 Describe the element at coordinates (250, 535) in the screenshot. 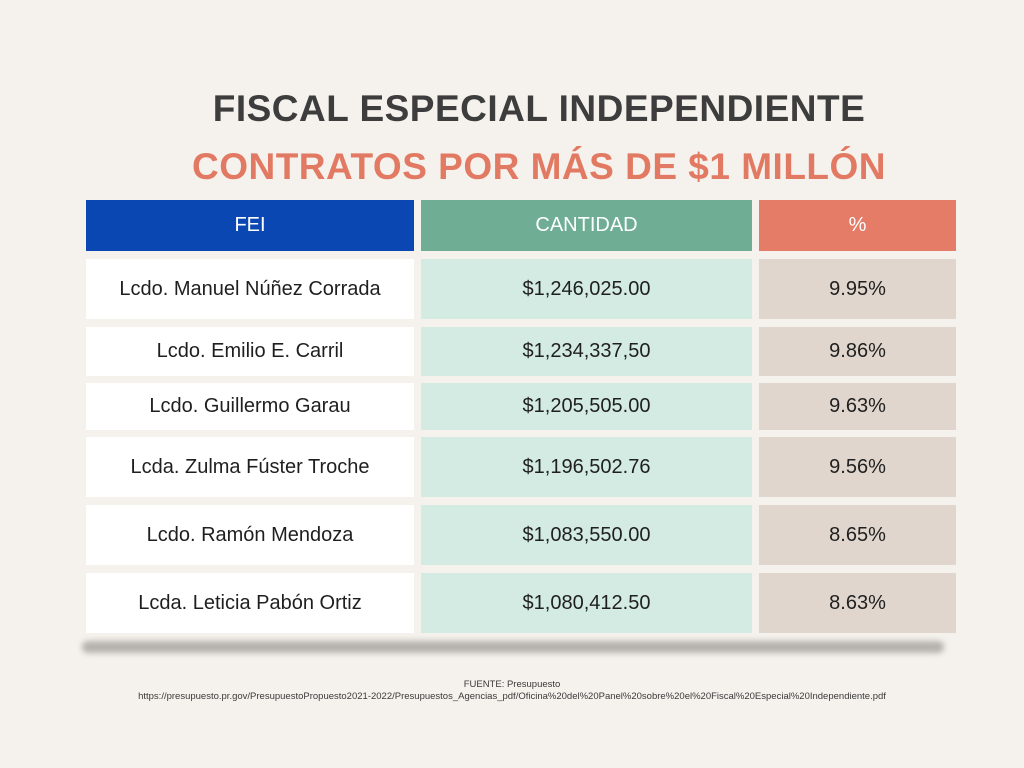

I see `cell-name: Lcdo. Ramón Mendoza` at that location.